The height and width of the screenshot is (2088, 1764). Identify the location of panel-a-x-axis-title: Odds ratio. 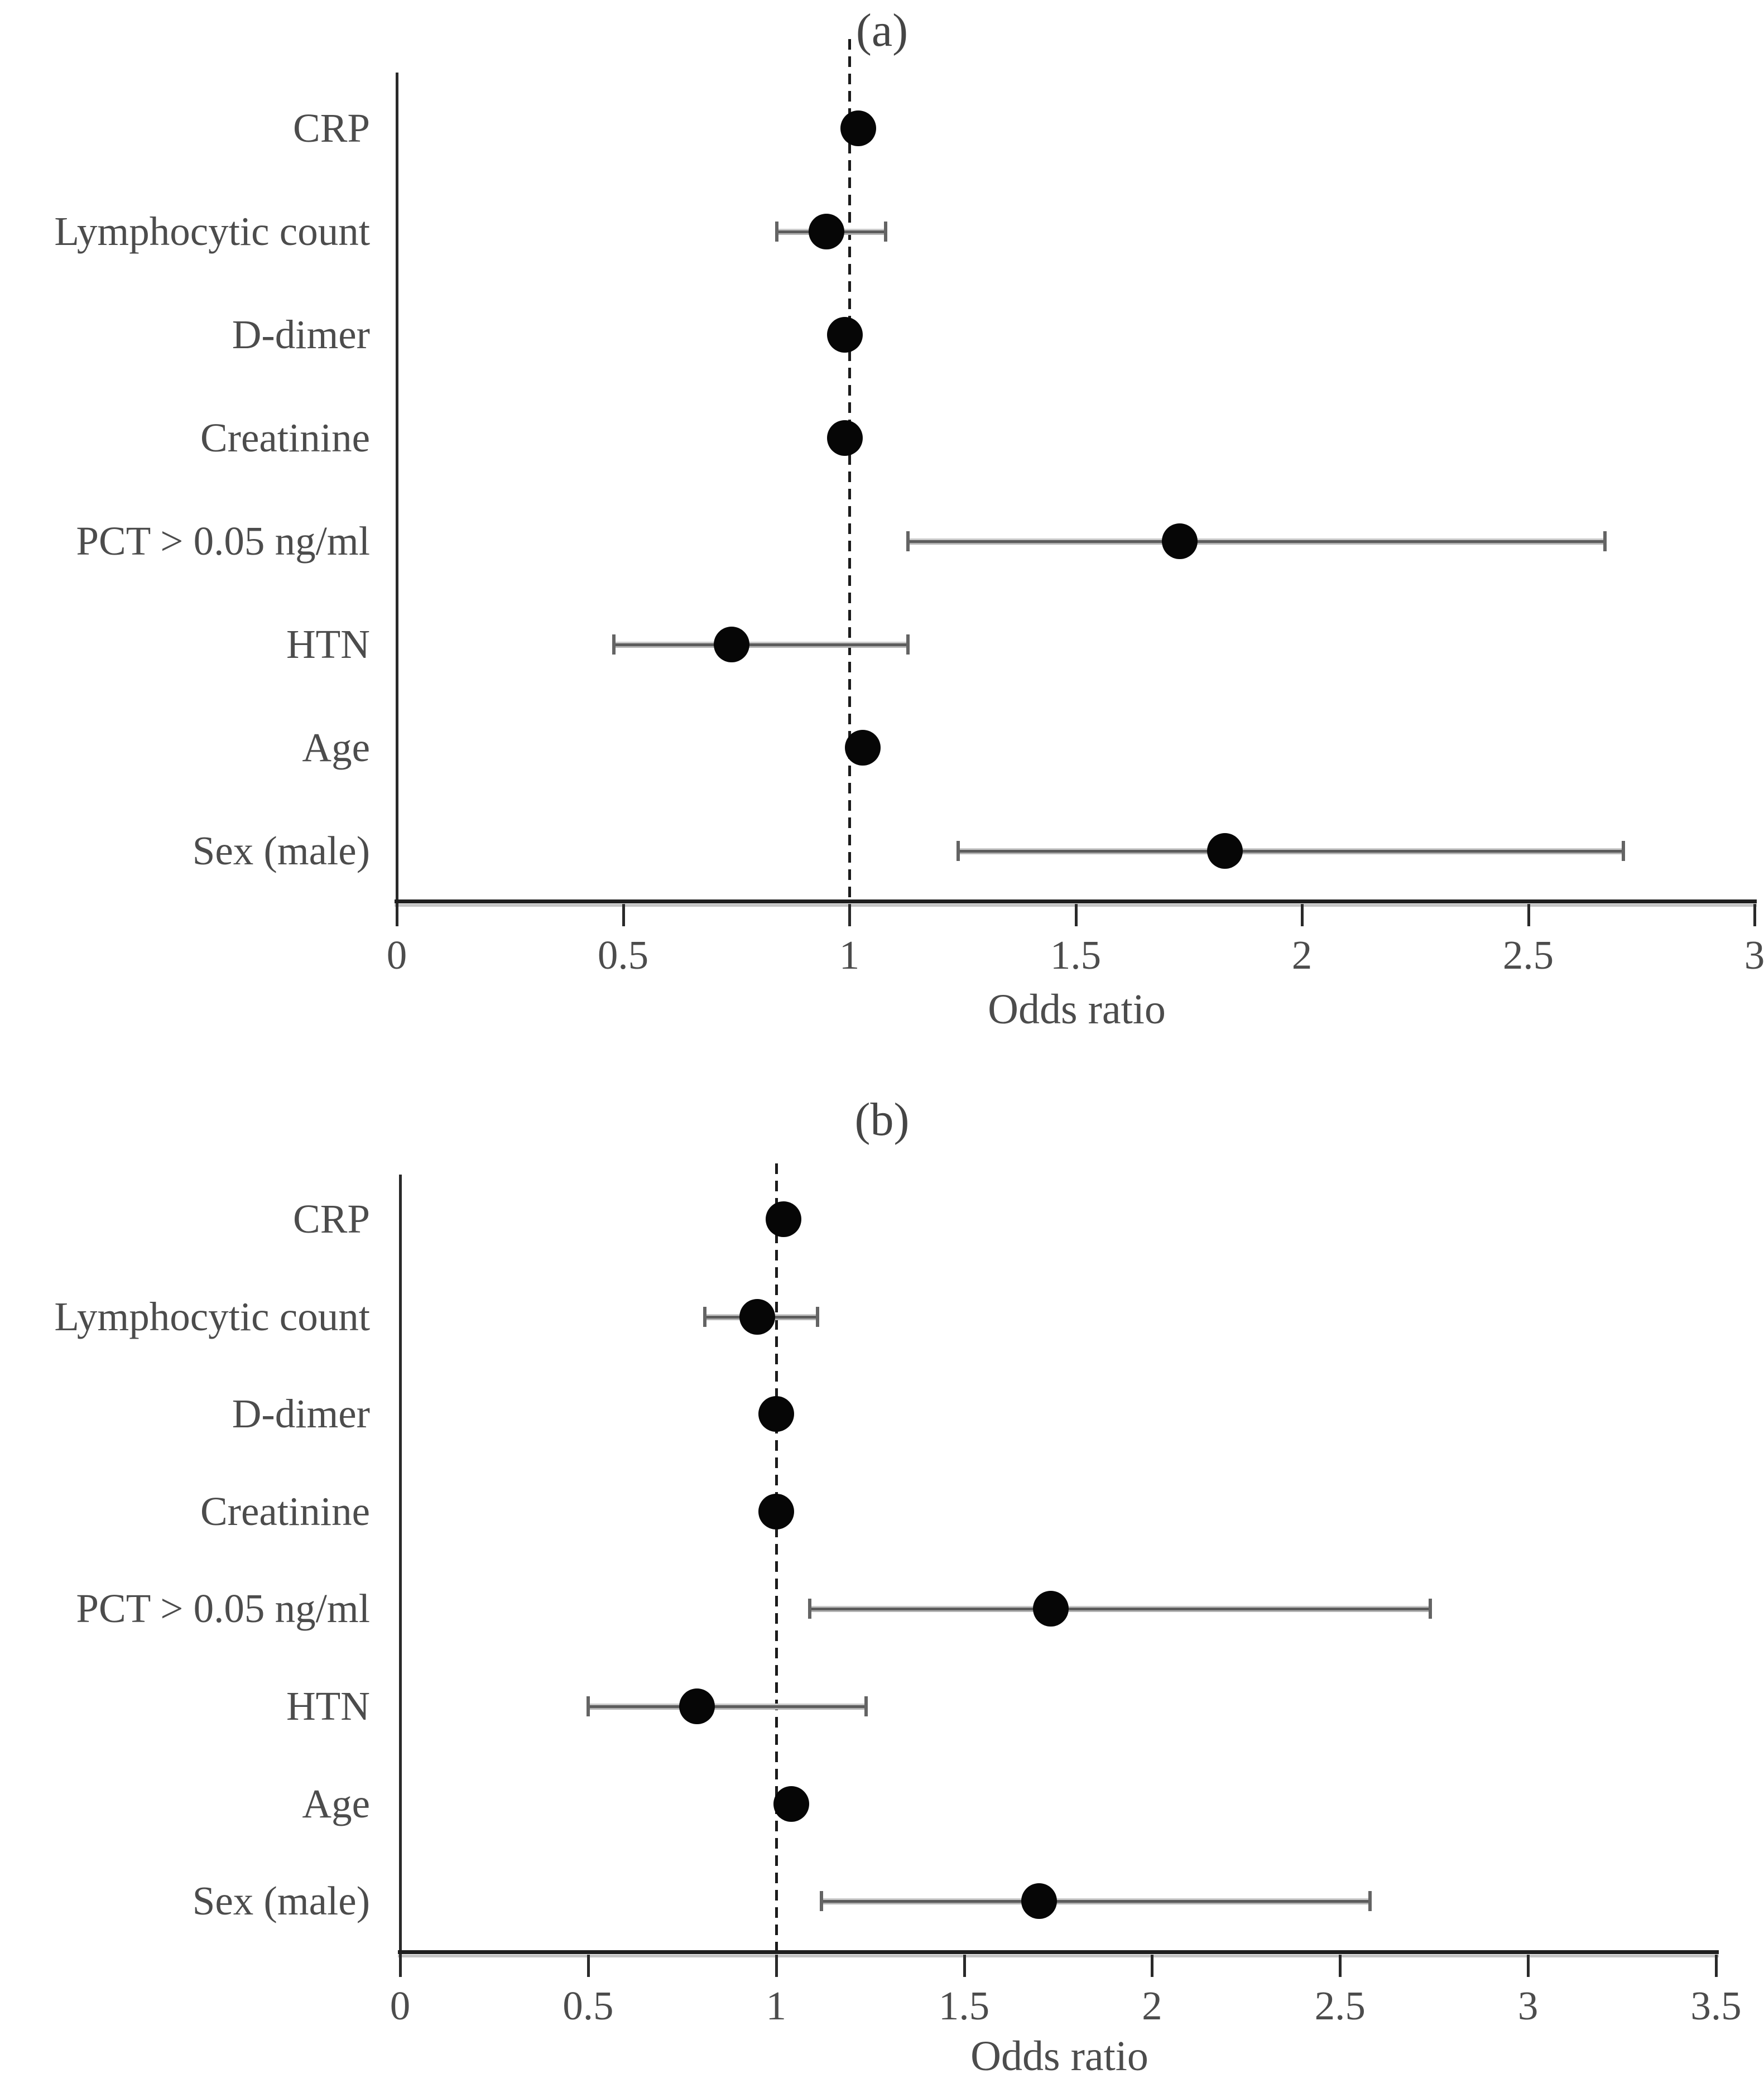
(1077, 1009).